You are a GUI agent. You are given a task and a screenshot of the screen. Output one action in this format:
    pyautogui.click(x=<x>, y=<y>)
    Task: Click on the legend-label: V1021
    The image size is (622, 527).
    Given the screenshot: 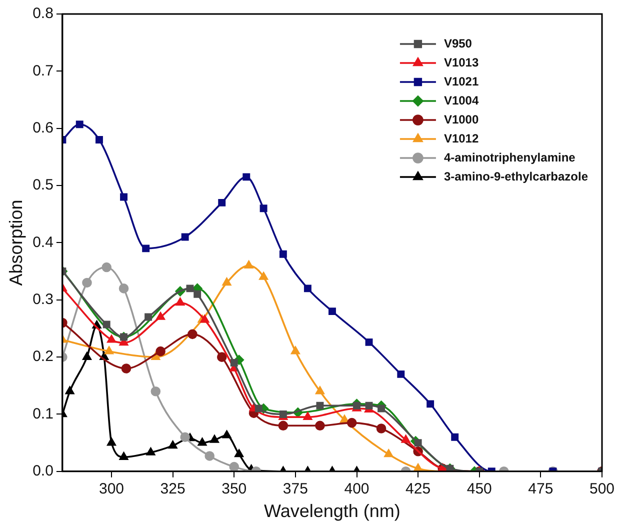 What is the action you would take?
    pyautogui.click(x=461, y=81)
    